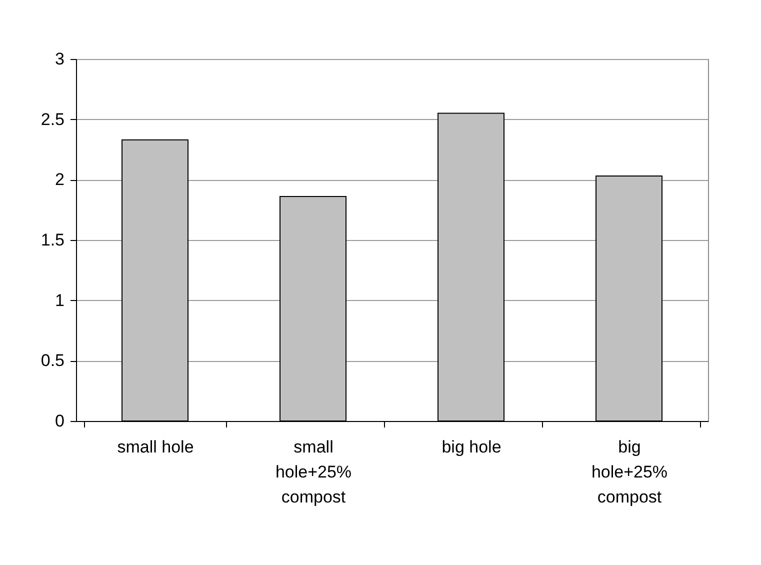 The height and width of the screenshot is (565, 761). What do you see at coordinates (472, 447) in the screenshot?
I see `x-tick-label: big hole` at bounding box center [472, 447].